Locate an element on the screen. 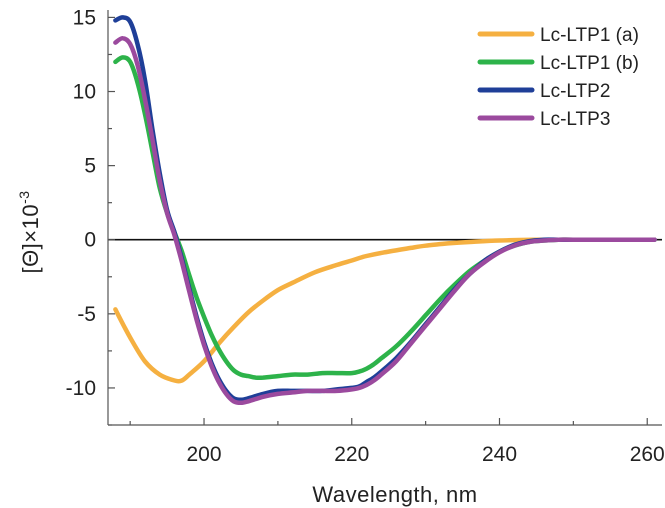 The width and height of the screenshot is (665, 508). x-axis-title: Wavelength, nm is located at coordinates (394, 494).